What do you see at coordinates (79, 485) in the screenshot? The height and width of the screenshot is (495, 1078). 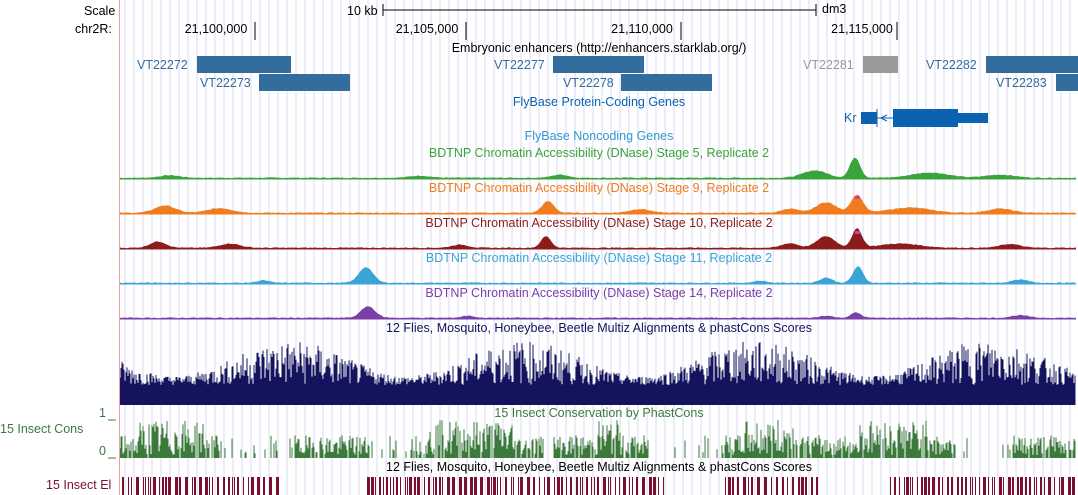 I see `side-label-elements: 15 Insect El` at bounding box center [79, 485].